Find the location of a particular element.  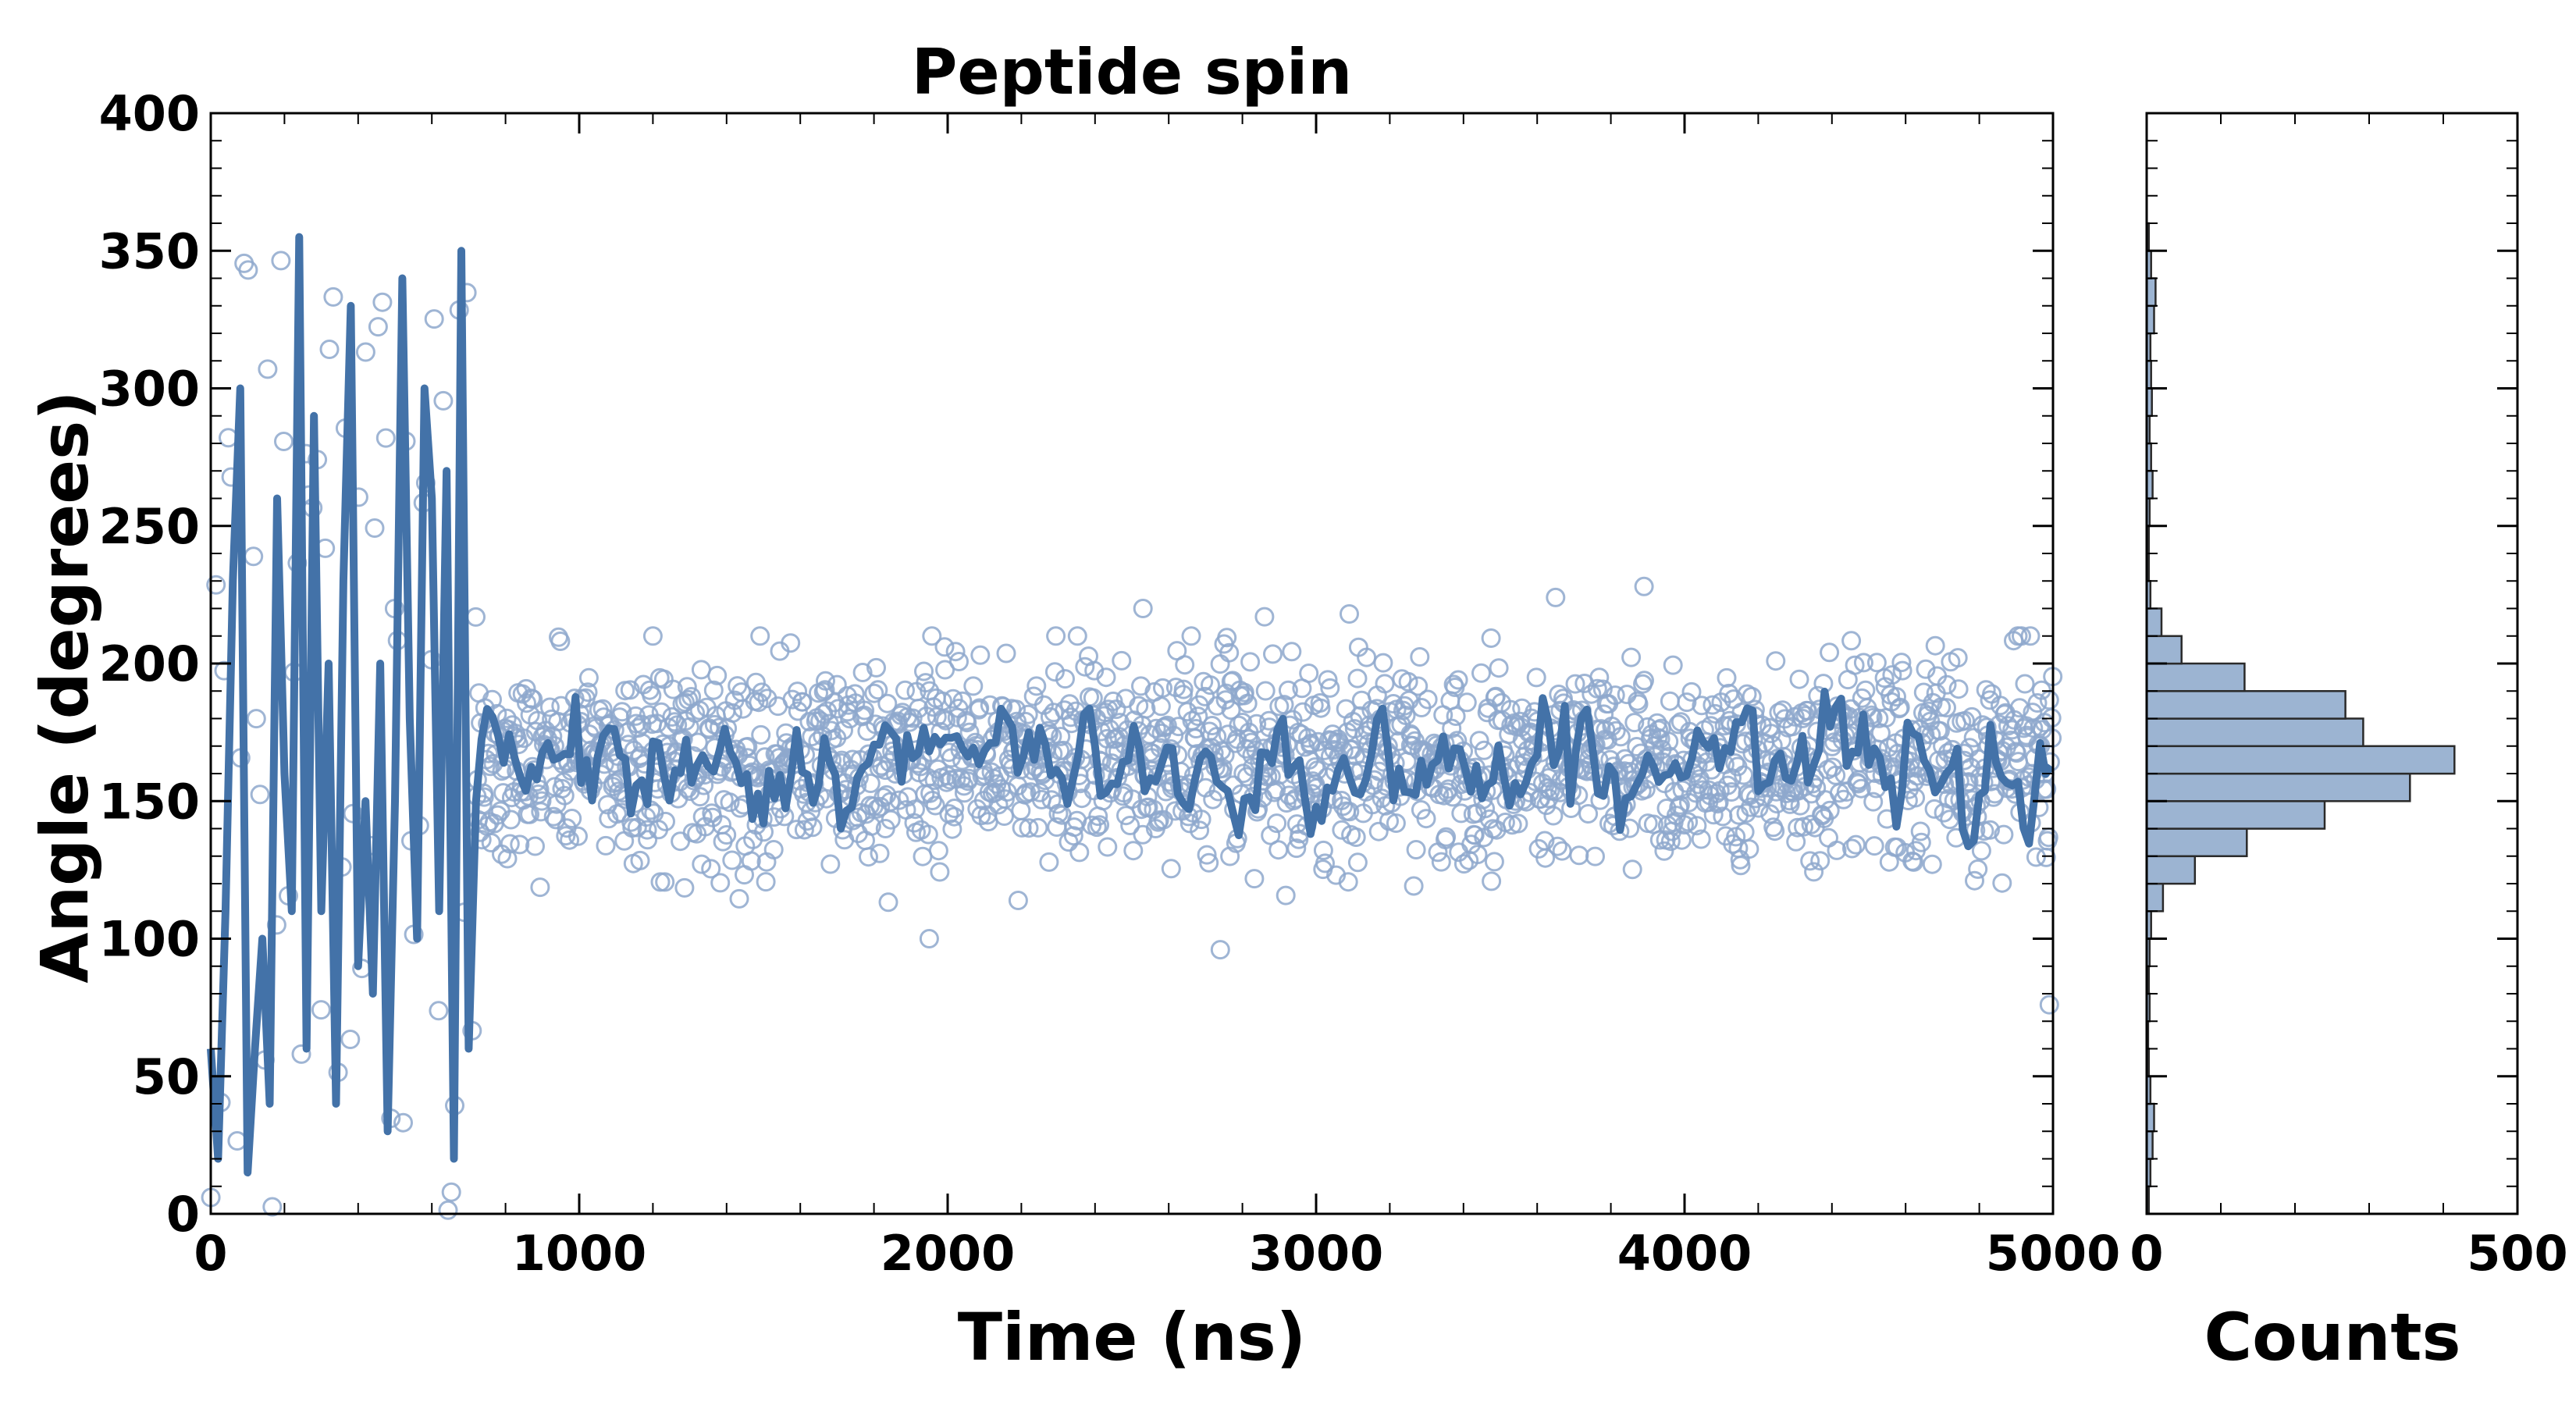

x-tick-label: 4000 is located at coordinates (1684, 1253).